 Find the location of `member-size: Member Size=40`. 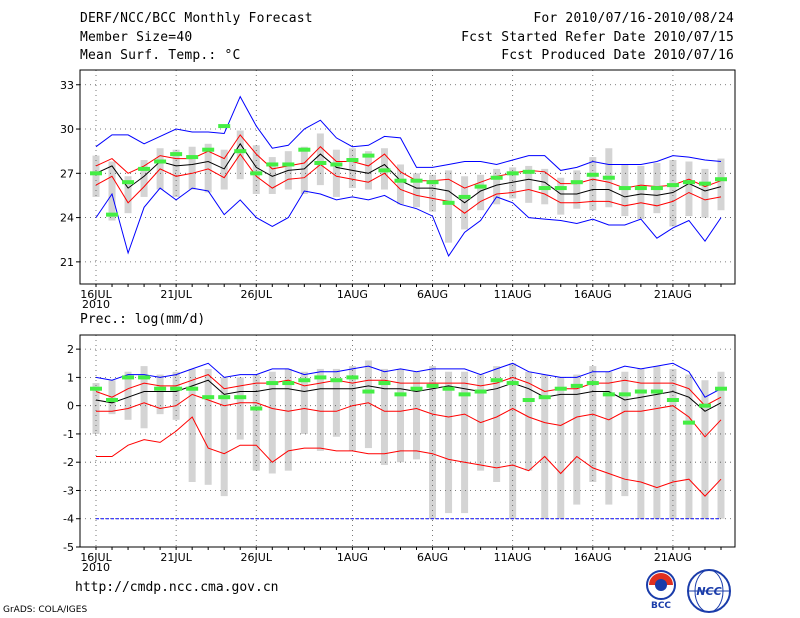

member-size: Member Size=40 is located at coordinates (136, 37).